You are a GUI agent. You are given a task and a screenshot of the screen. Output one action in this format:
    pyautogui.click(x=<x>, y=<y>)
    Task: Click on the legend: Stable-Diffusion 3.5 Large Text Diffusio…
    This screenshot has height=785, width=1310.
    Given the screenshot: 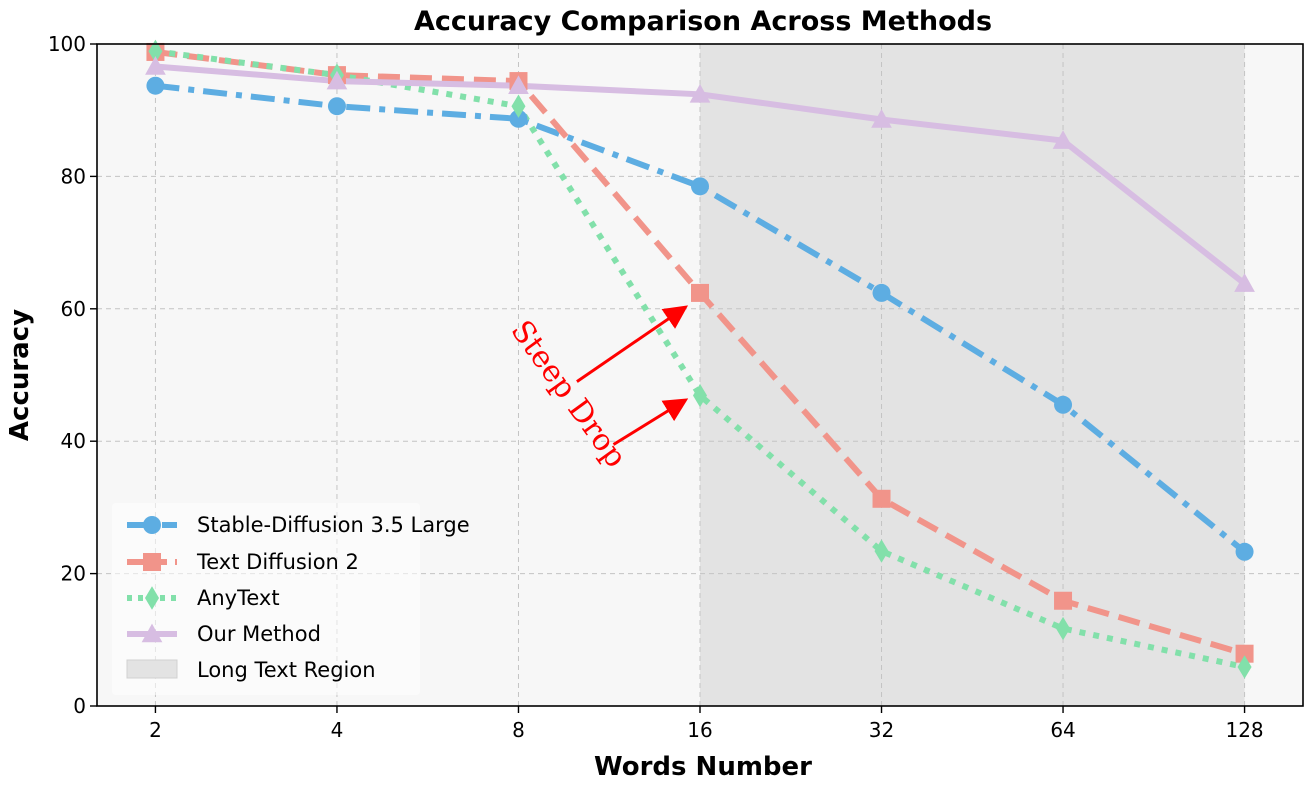 What is the action you would take?
    pyautogui.click(x=291, y=599)
    